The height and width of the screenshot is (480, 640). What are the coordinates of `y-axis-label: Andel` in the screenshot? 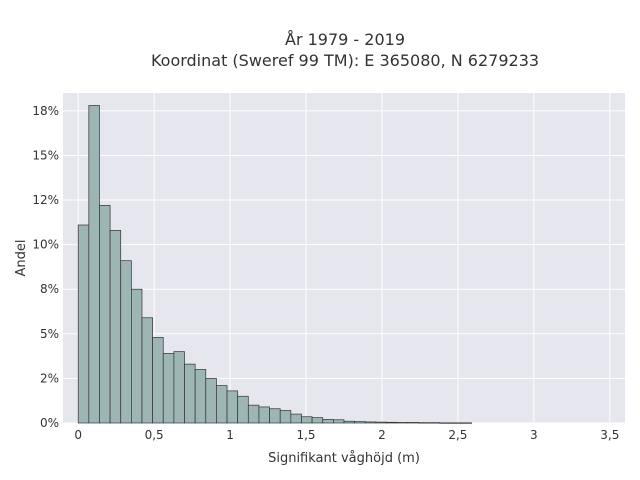 It's located at (21, 258).